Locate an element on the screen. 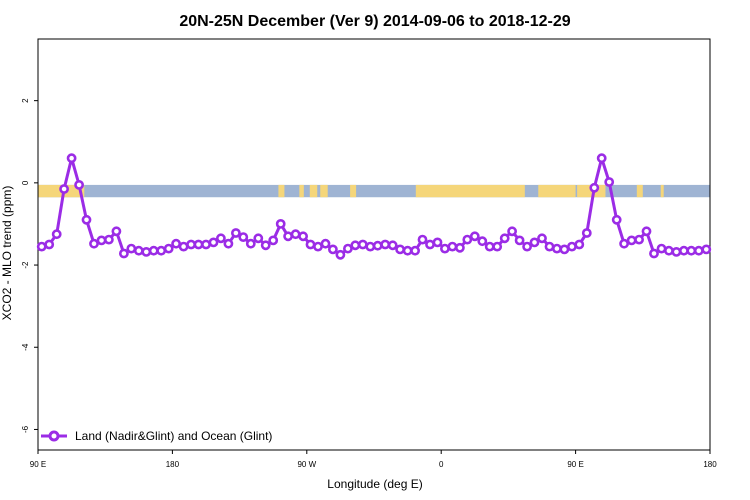 Image resolution: width=750 pixels, height=500 pixels. x-tick-label: 0 is located at coordinates (441, 464).